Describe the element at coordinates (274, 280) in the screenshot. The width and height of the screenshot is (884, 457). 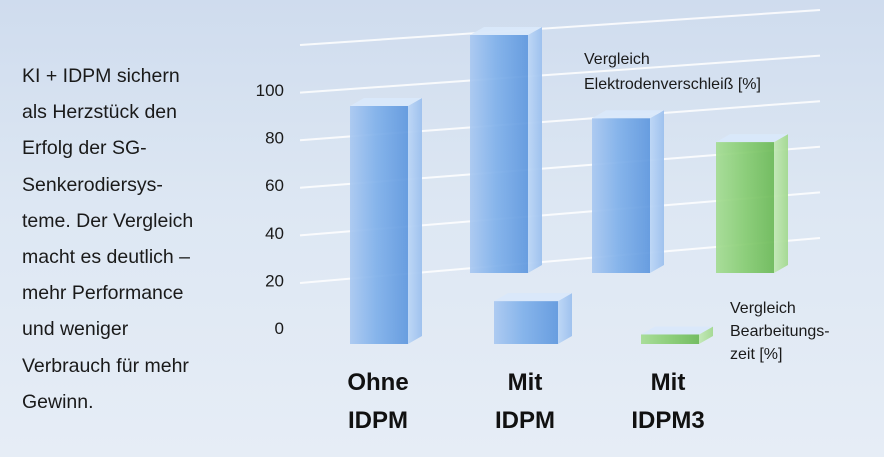
I see `y-tick-label: 20` at that location.